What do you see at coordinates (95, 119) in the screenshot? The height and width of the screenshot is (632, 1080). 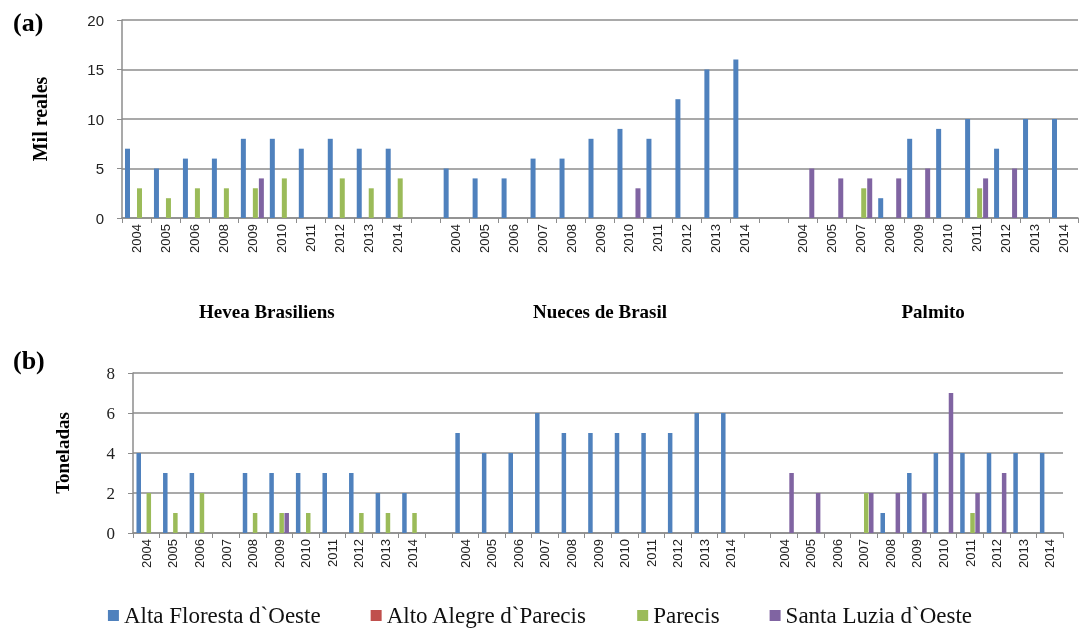 I see `y-tick-label: 10` at bounding box center [95, 119].